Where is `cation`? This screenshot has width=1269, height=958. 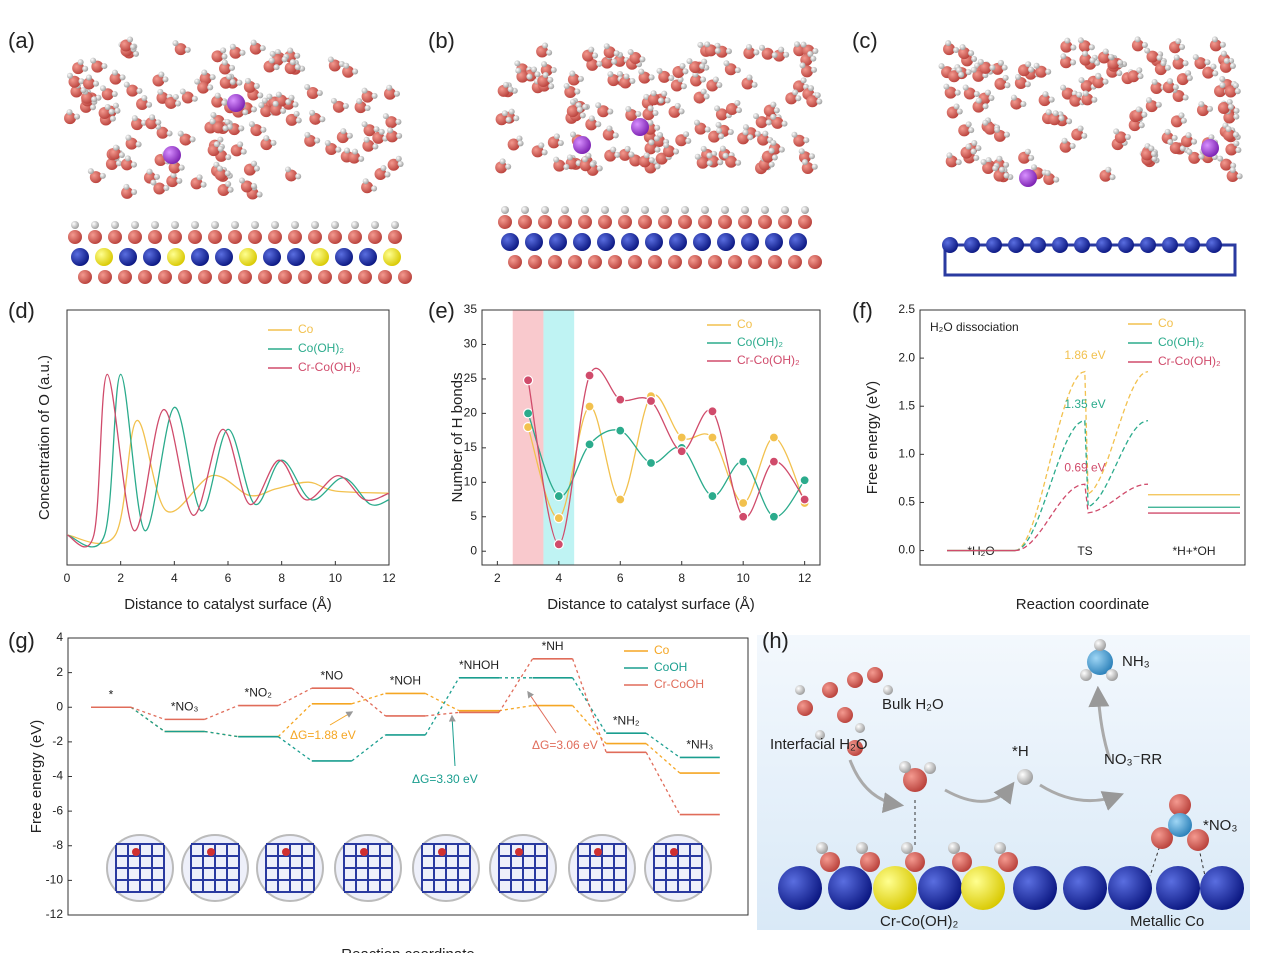
cation is located at coordinates (1210, 148).